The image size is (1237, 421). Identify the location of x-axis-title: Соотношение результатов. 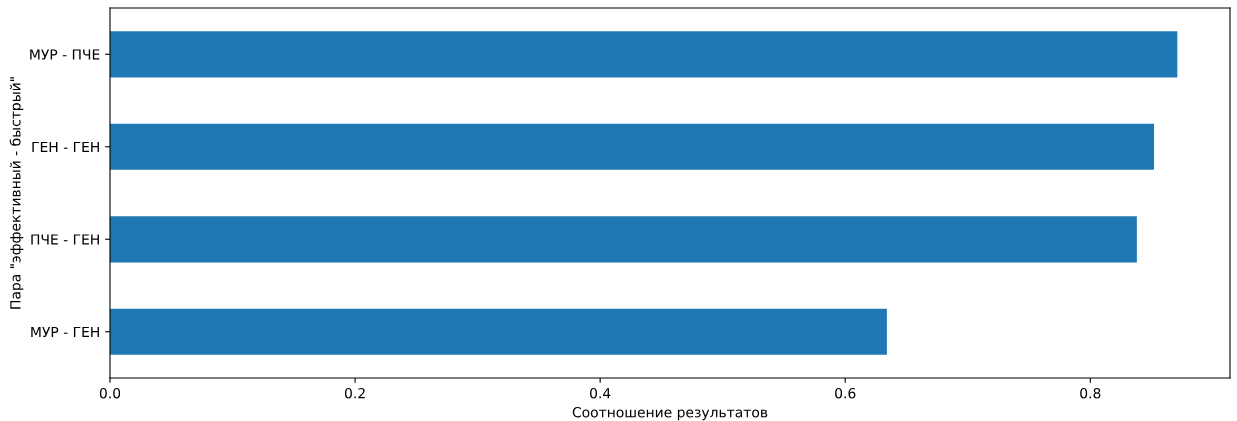
(670, 413).